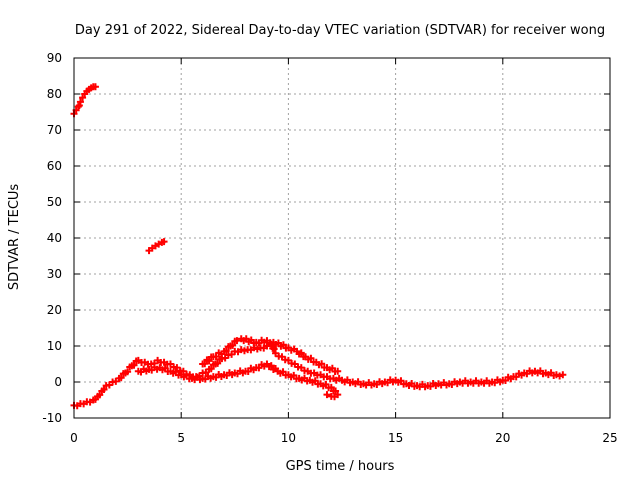  I want to click on x-axis-label: GPS time / hours, so click(340, 466).